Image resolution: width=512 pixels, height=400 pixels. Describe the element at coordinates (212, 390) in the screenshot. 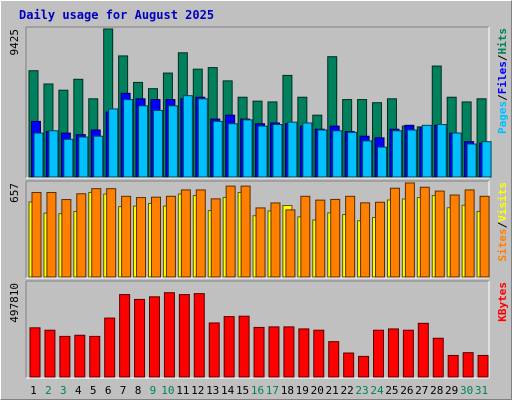

I see `day-label-13: 13` at that location.